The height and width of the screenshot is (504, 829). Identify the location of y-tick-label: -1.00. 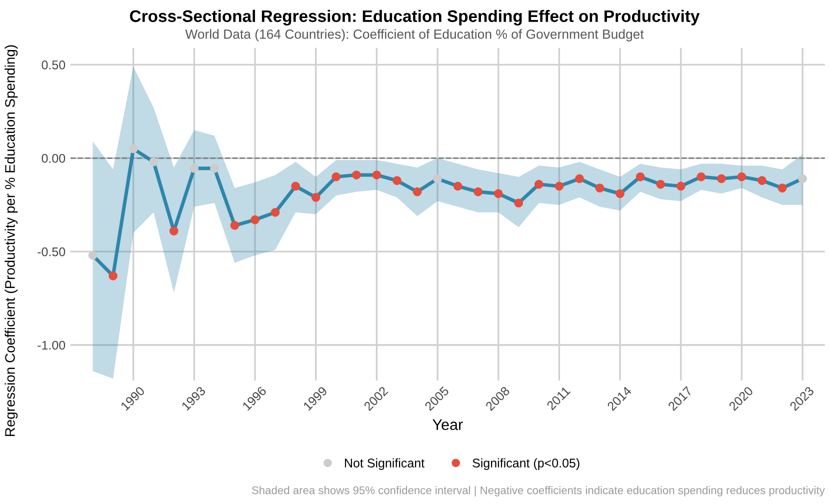
(52, 345).